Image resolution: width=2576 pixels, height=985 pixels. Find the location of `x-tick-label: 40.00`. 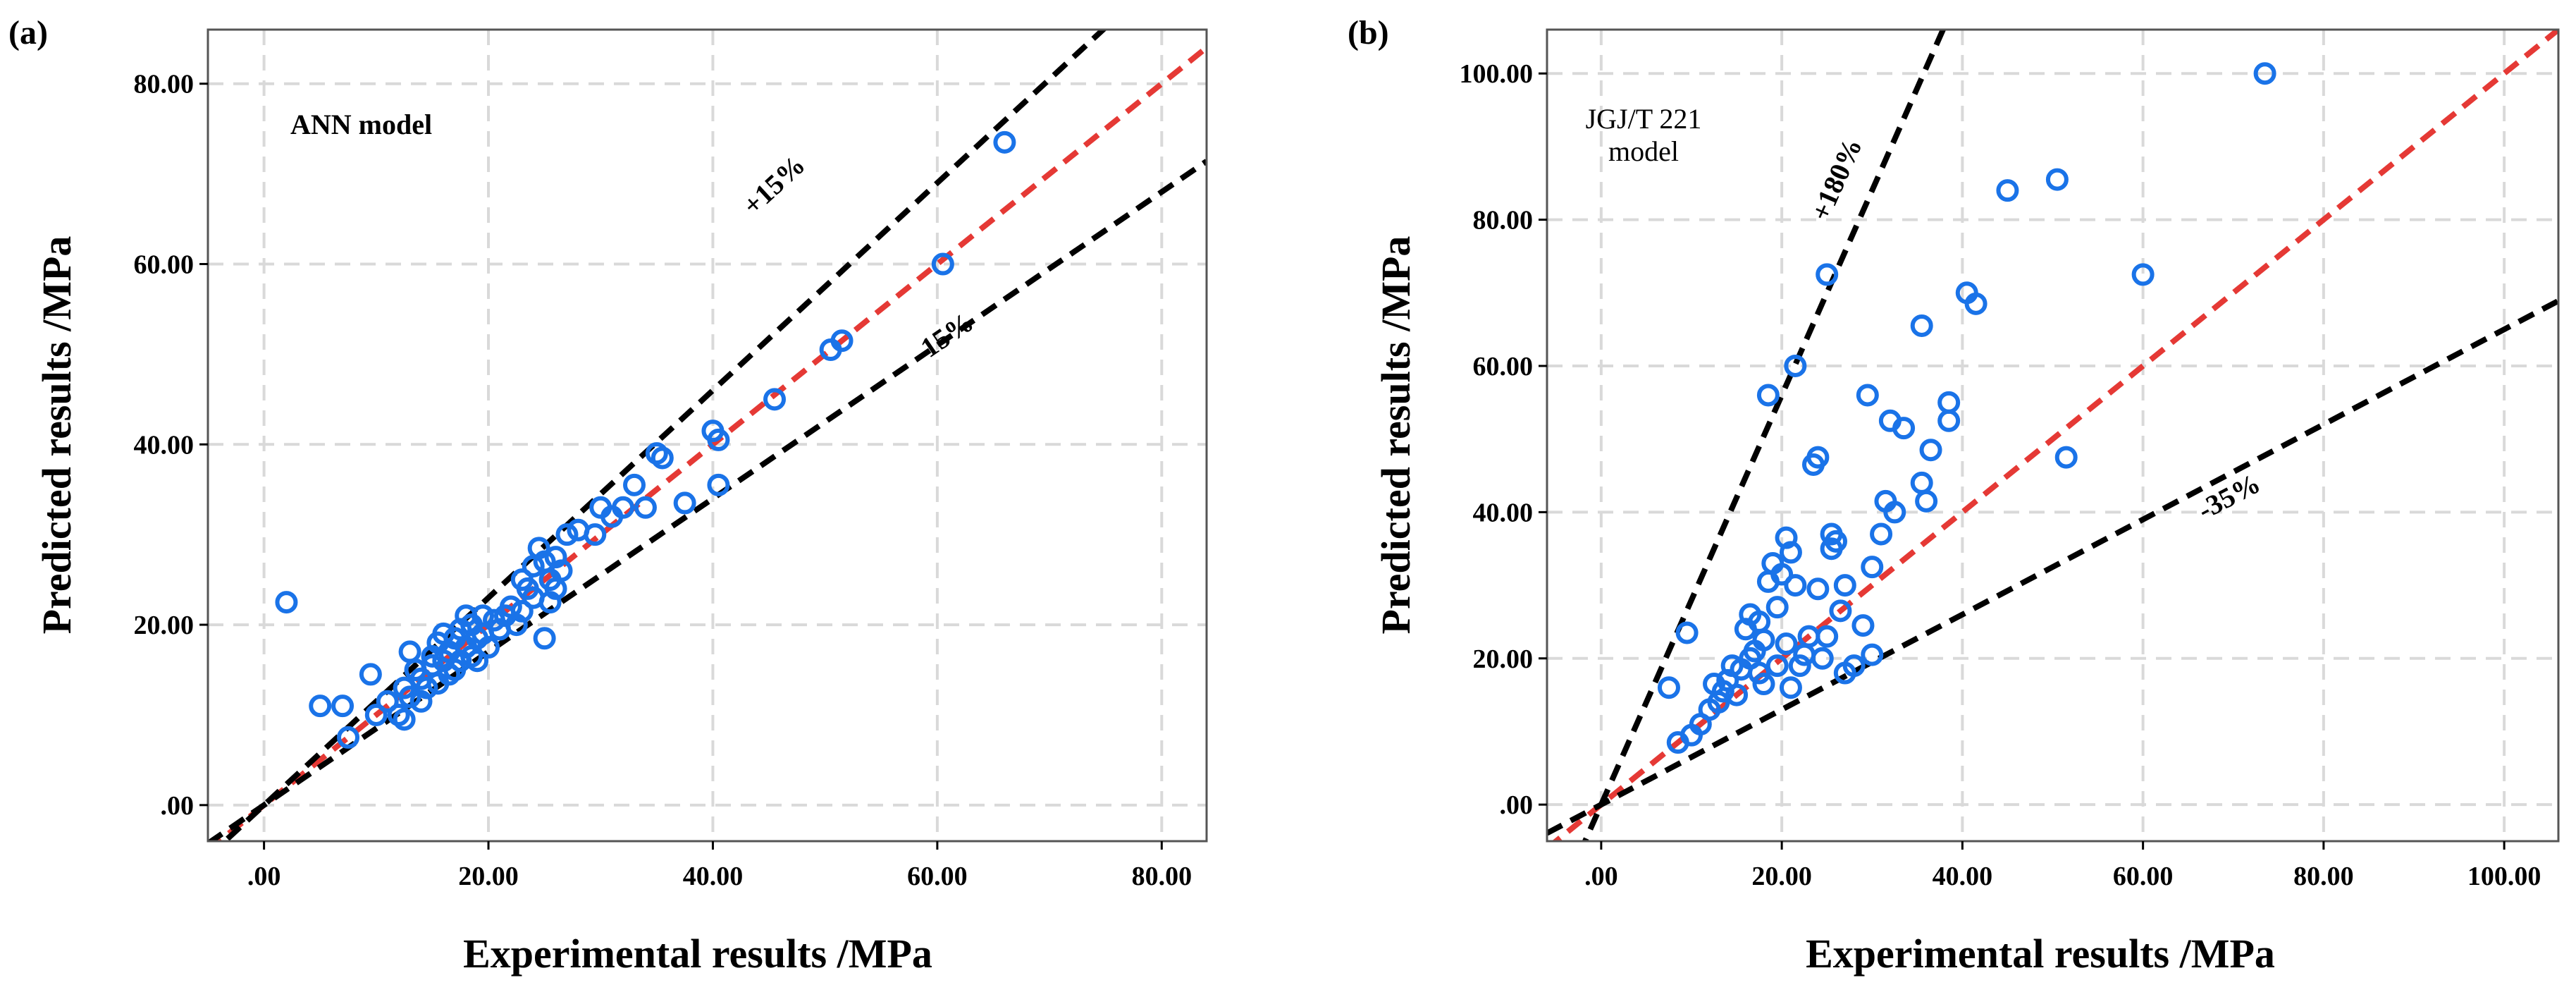

x-tick-label: 40.00 is located at coordinates (713, 876).